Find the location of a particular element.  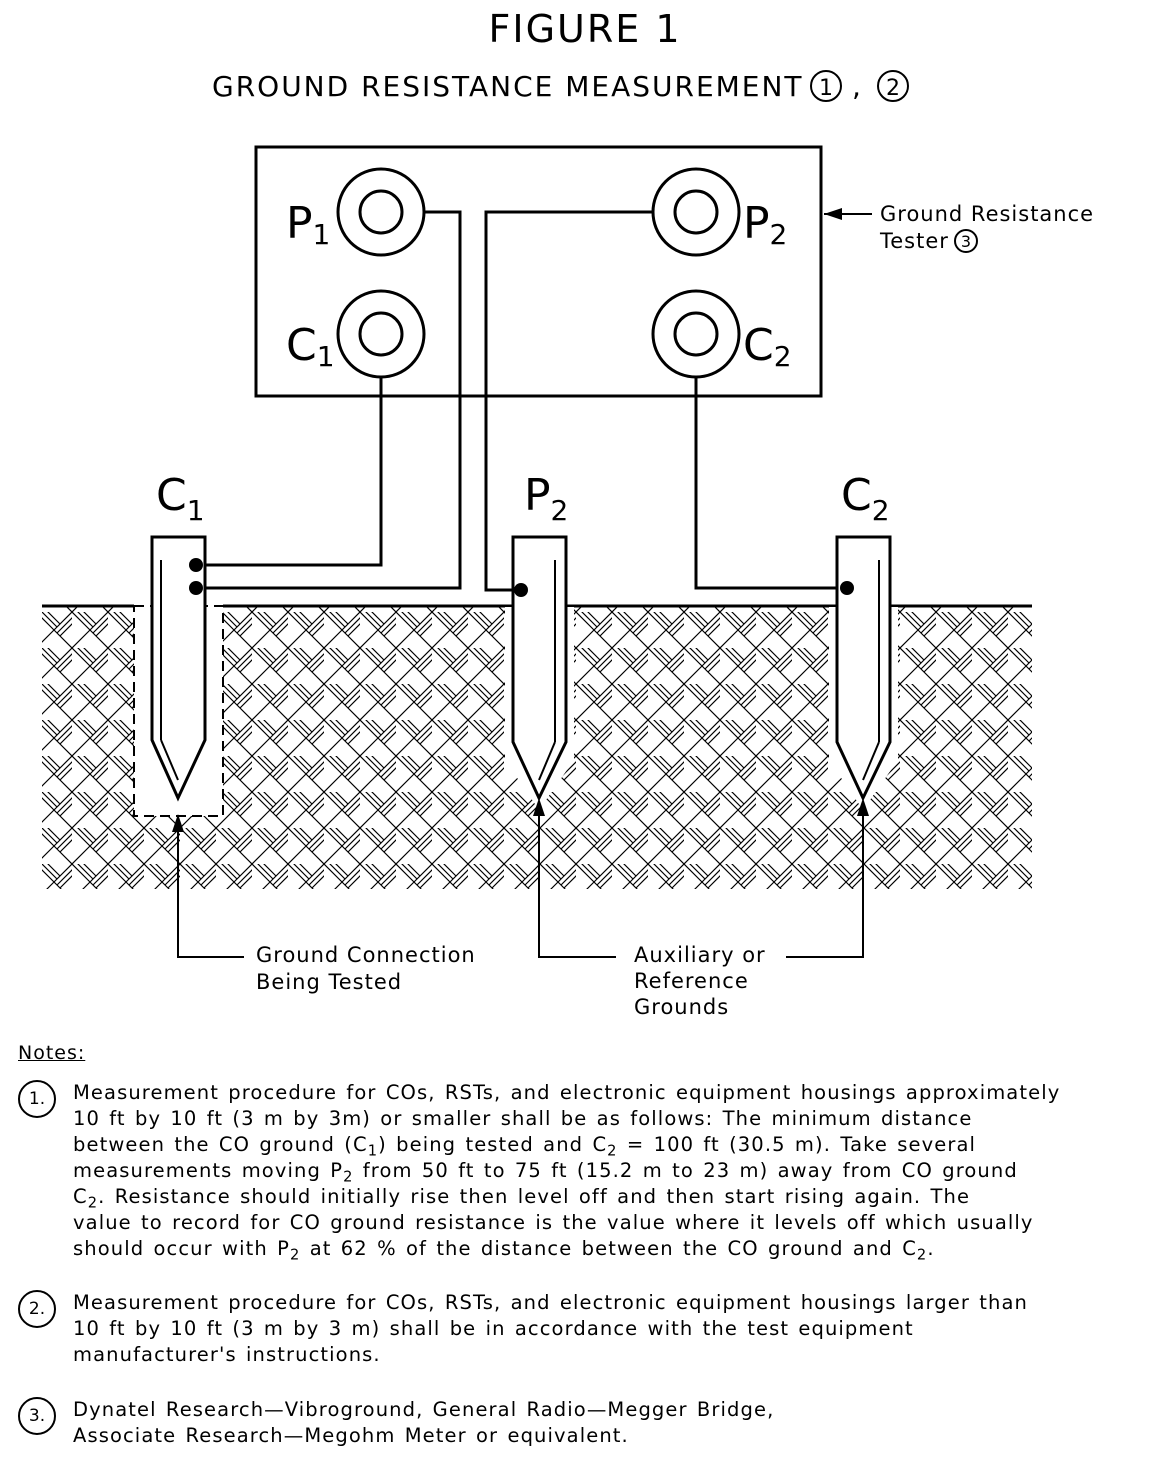

ground-resistance-tester is located at coordinates (538, 271).